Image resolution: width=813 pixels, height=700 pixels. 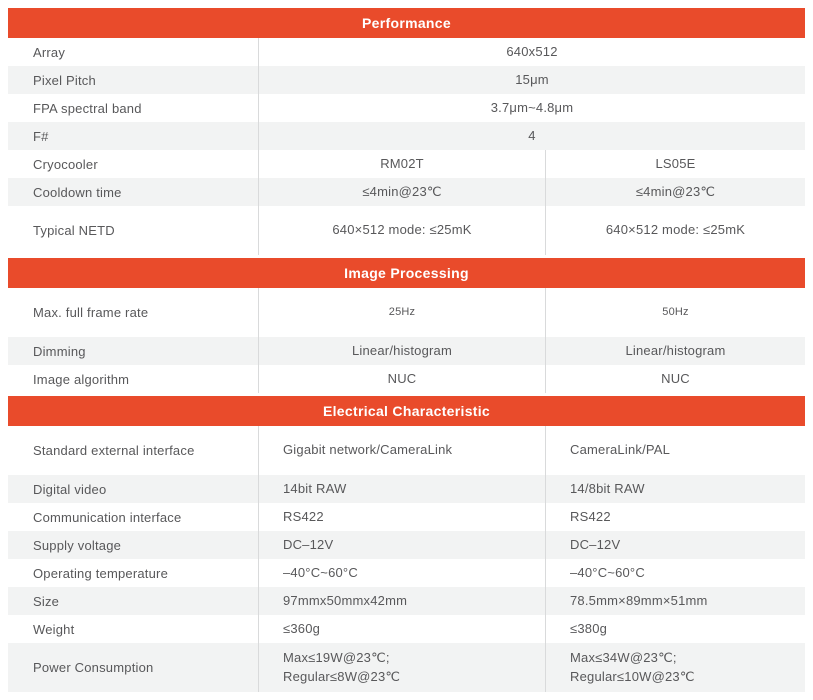 What do you see at coordinates (100, 573) in the screenshot?
I see `row-label: Operating temperature` at bounding box center [100, 573].